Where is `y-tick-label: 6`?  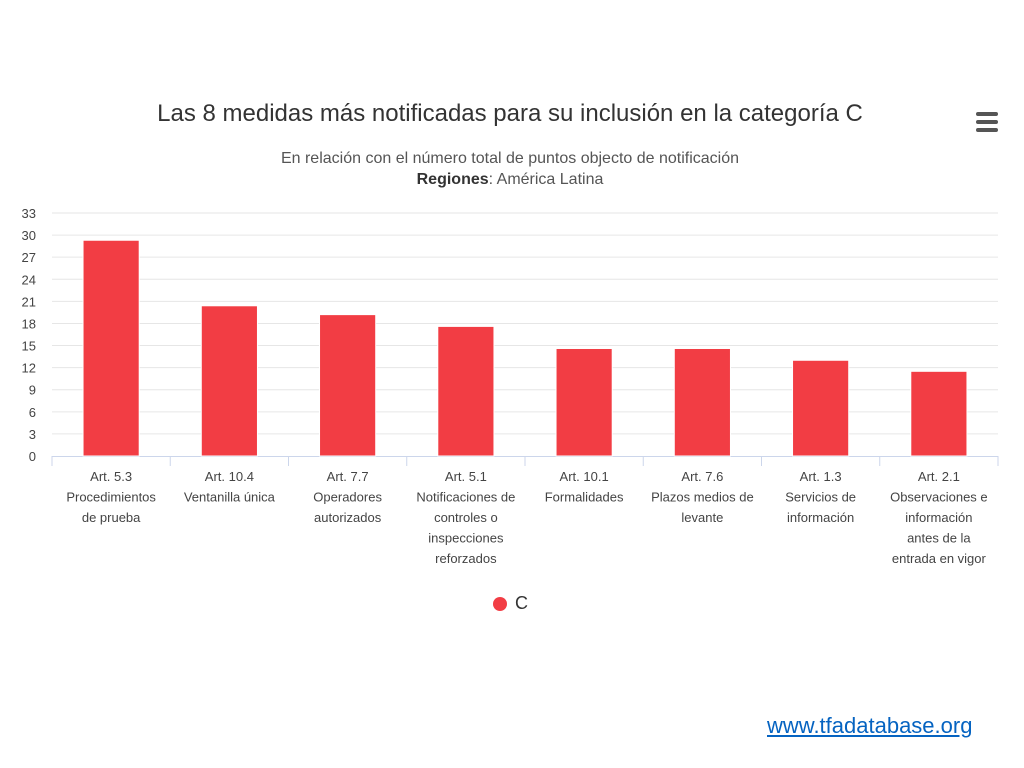 y-tick-label: 6 is located at coordinates (32, 412).